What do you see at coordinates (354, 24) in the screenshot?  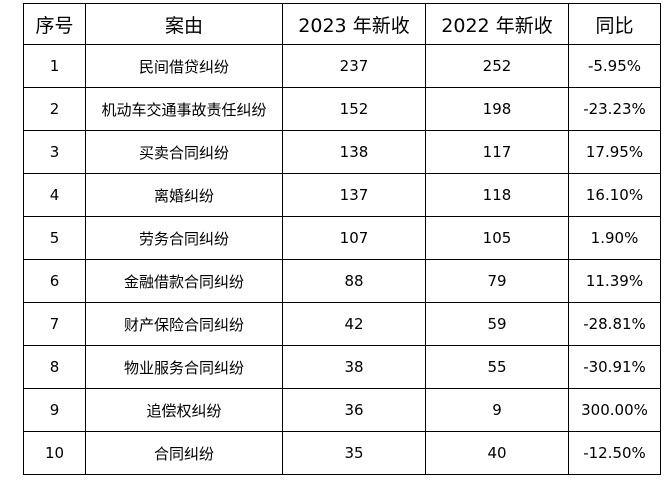 I see `header-2023-new: 2023 年新收` at bounding box center [354, 24].